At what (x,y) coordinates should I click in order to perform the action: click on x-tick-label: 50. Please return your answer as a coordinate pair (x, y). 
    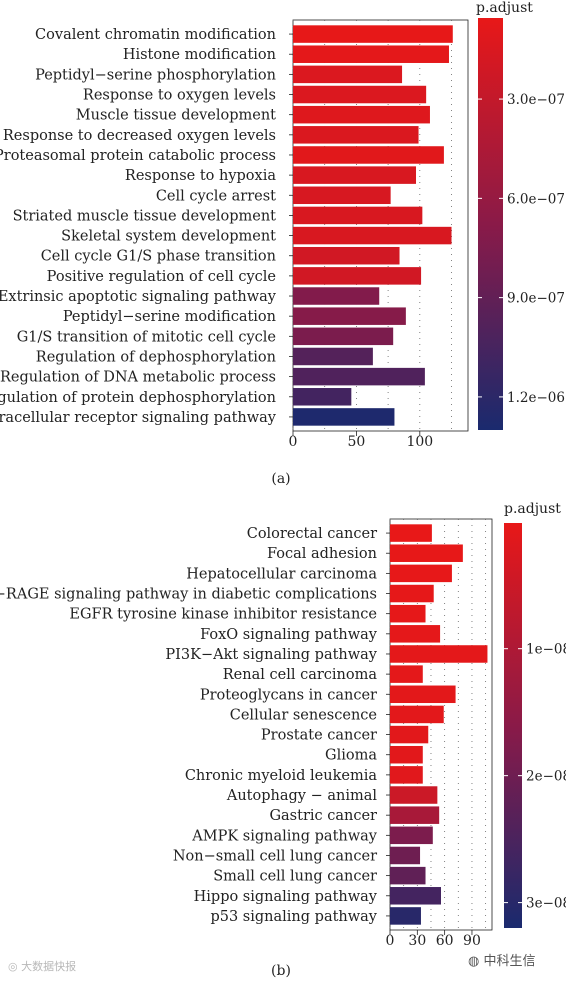
    Looking at the image, I should click on (356, 442).